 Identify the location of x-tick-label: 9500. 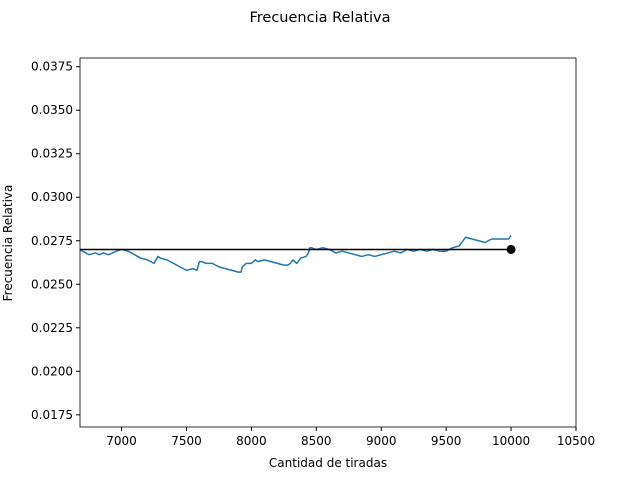
(446, 441).